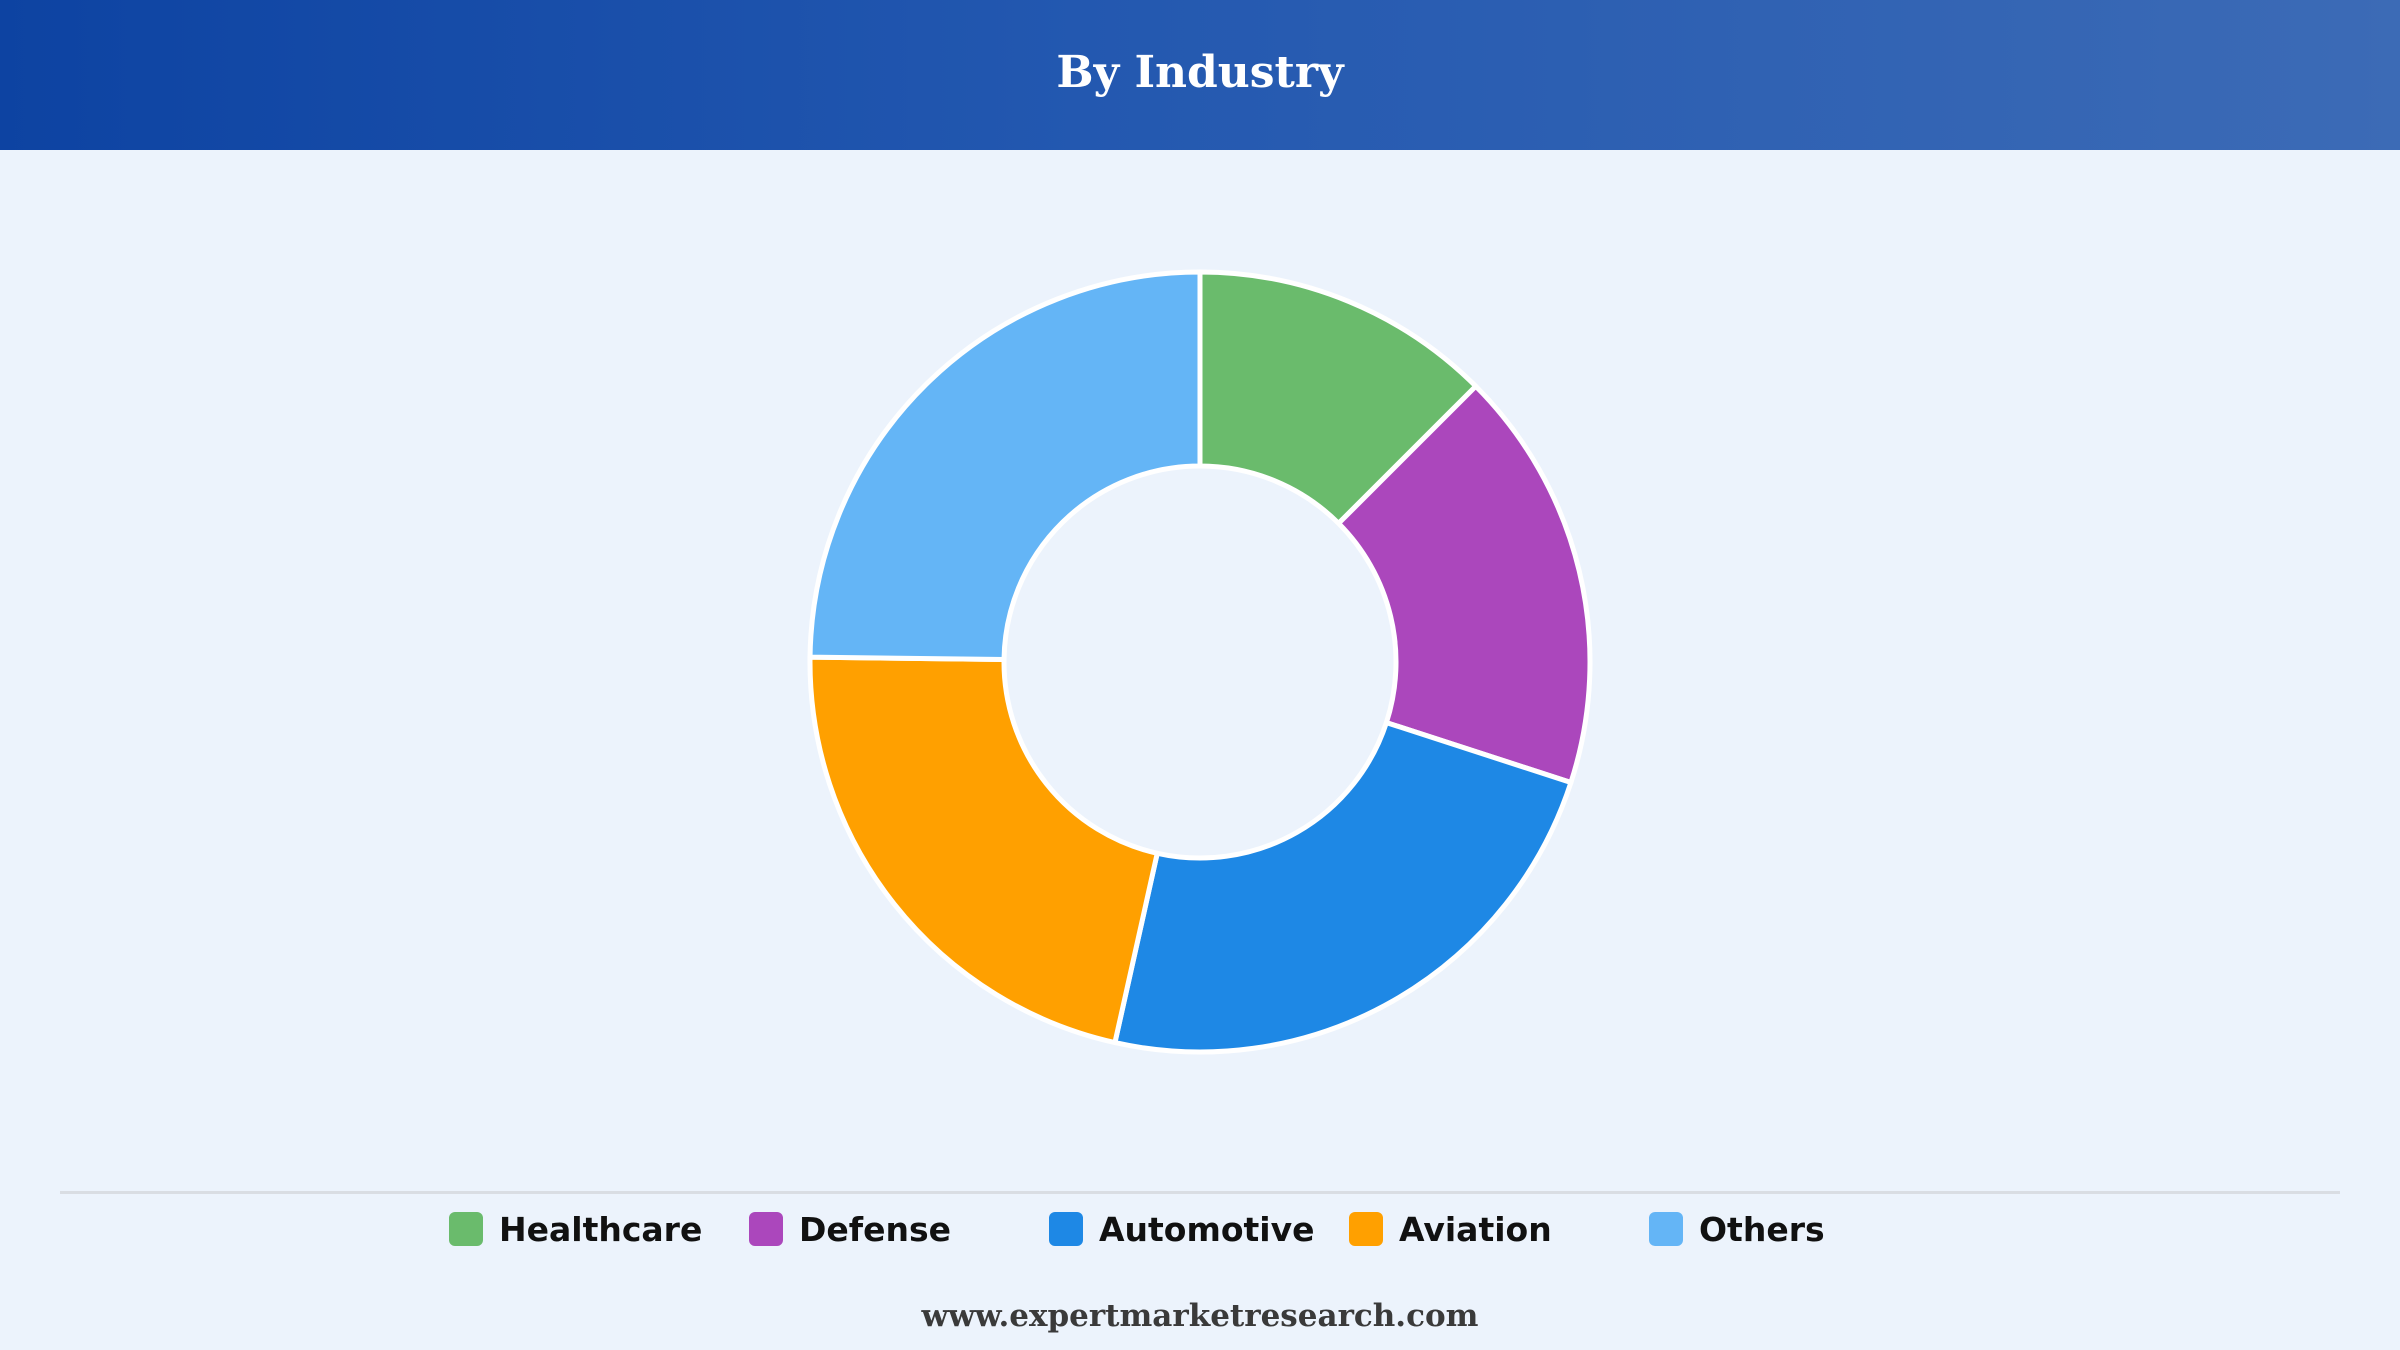 The image size is (2400, 1350). I want to click on legend-label: Defense, so click(875, 1229).